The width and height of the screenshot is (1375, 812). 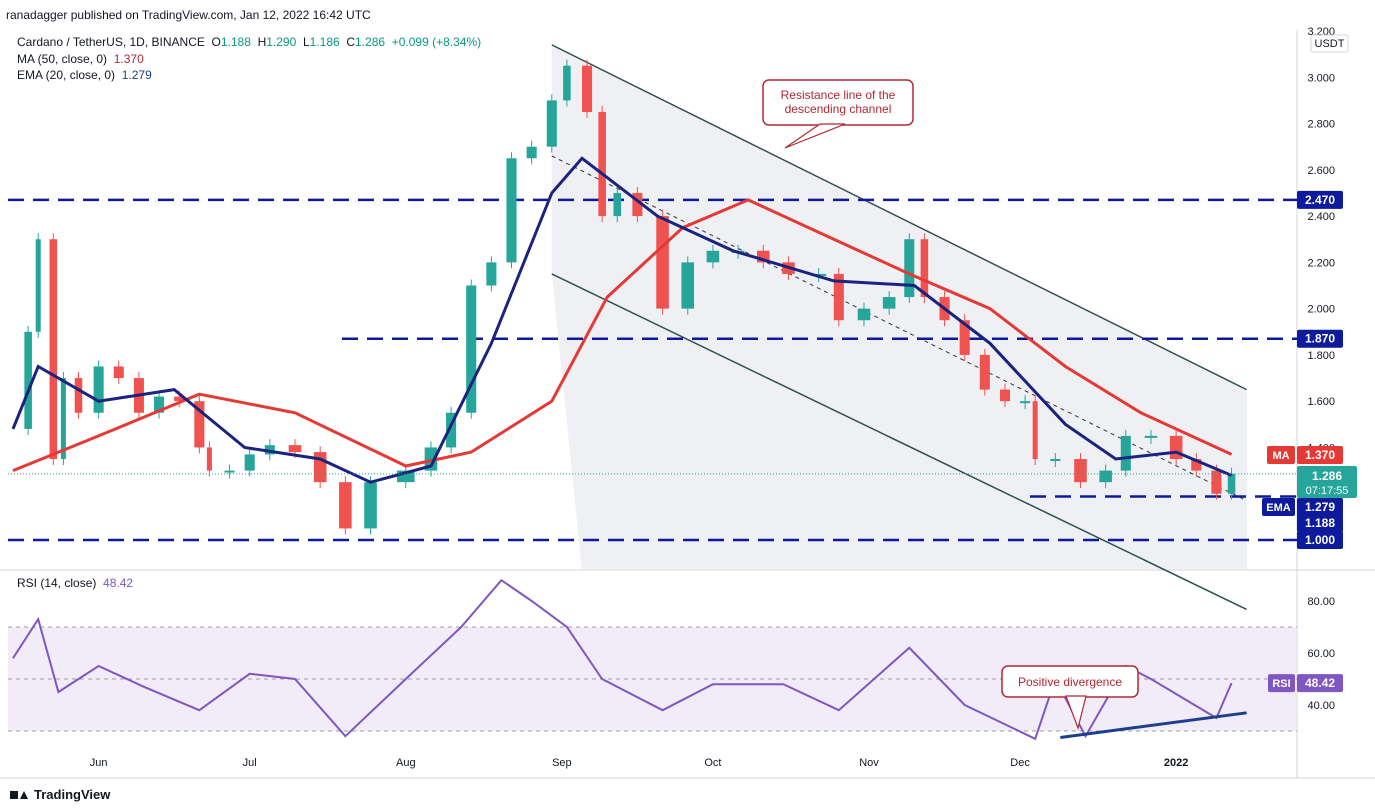 I want to click on time-axis-label: Jul, so click(x=250, y=763).